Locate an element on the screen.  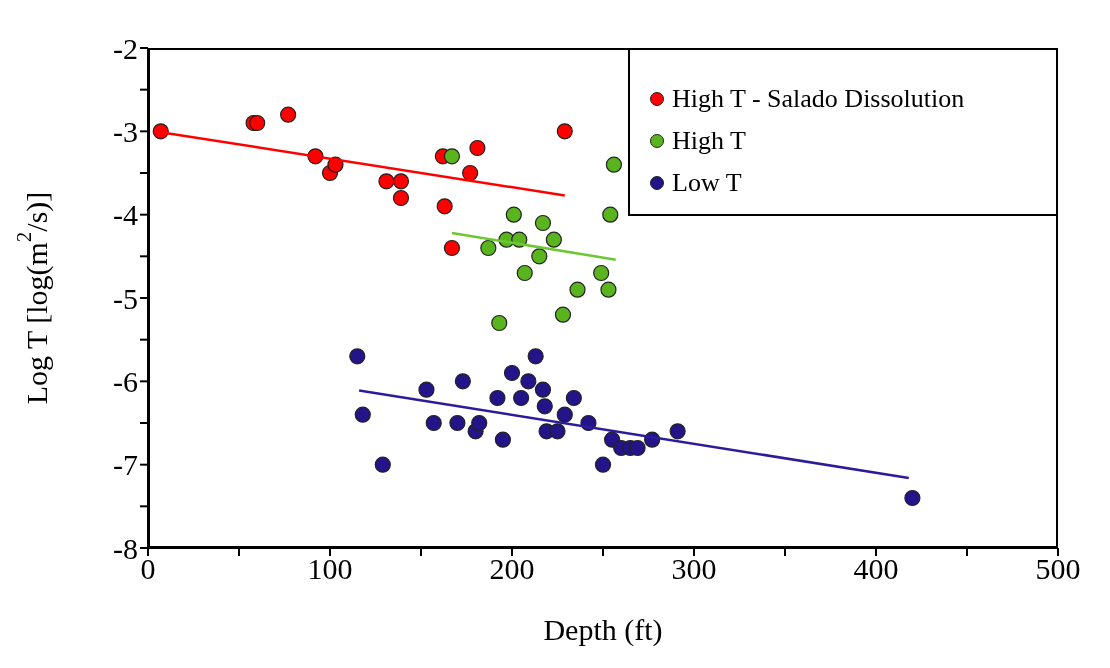
y-tick-label: -6 is located at coordinates (125, 381).